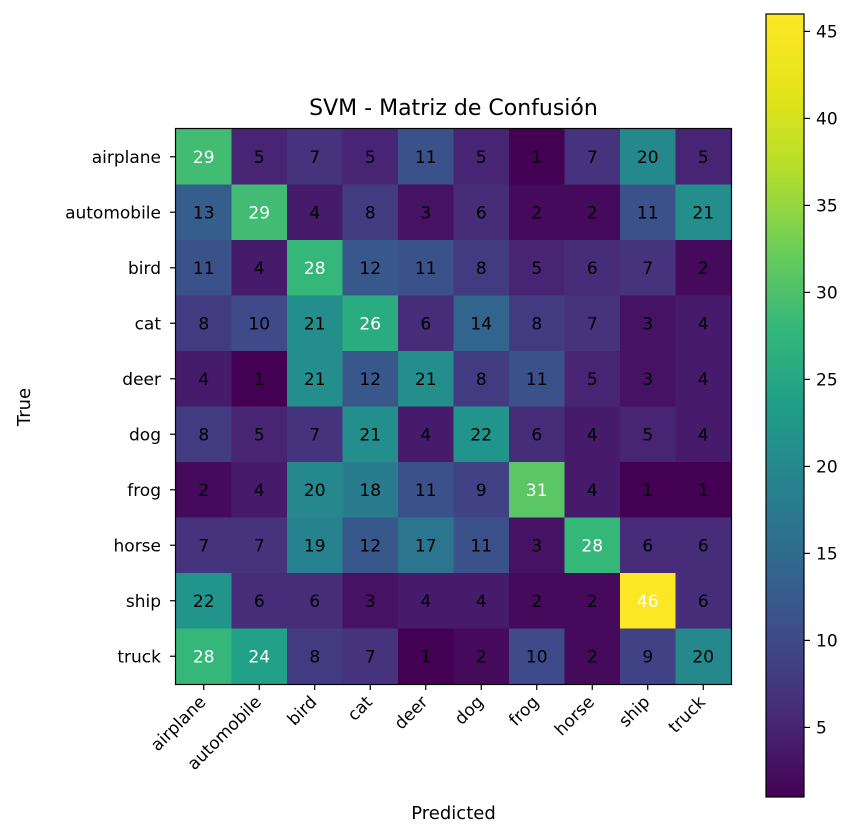 The height and width of the screenshot is (839, 860). Describe the element at coordinates (315, 546) in the screenshot. I see `cell-value-label: 19` at that location.